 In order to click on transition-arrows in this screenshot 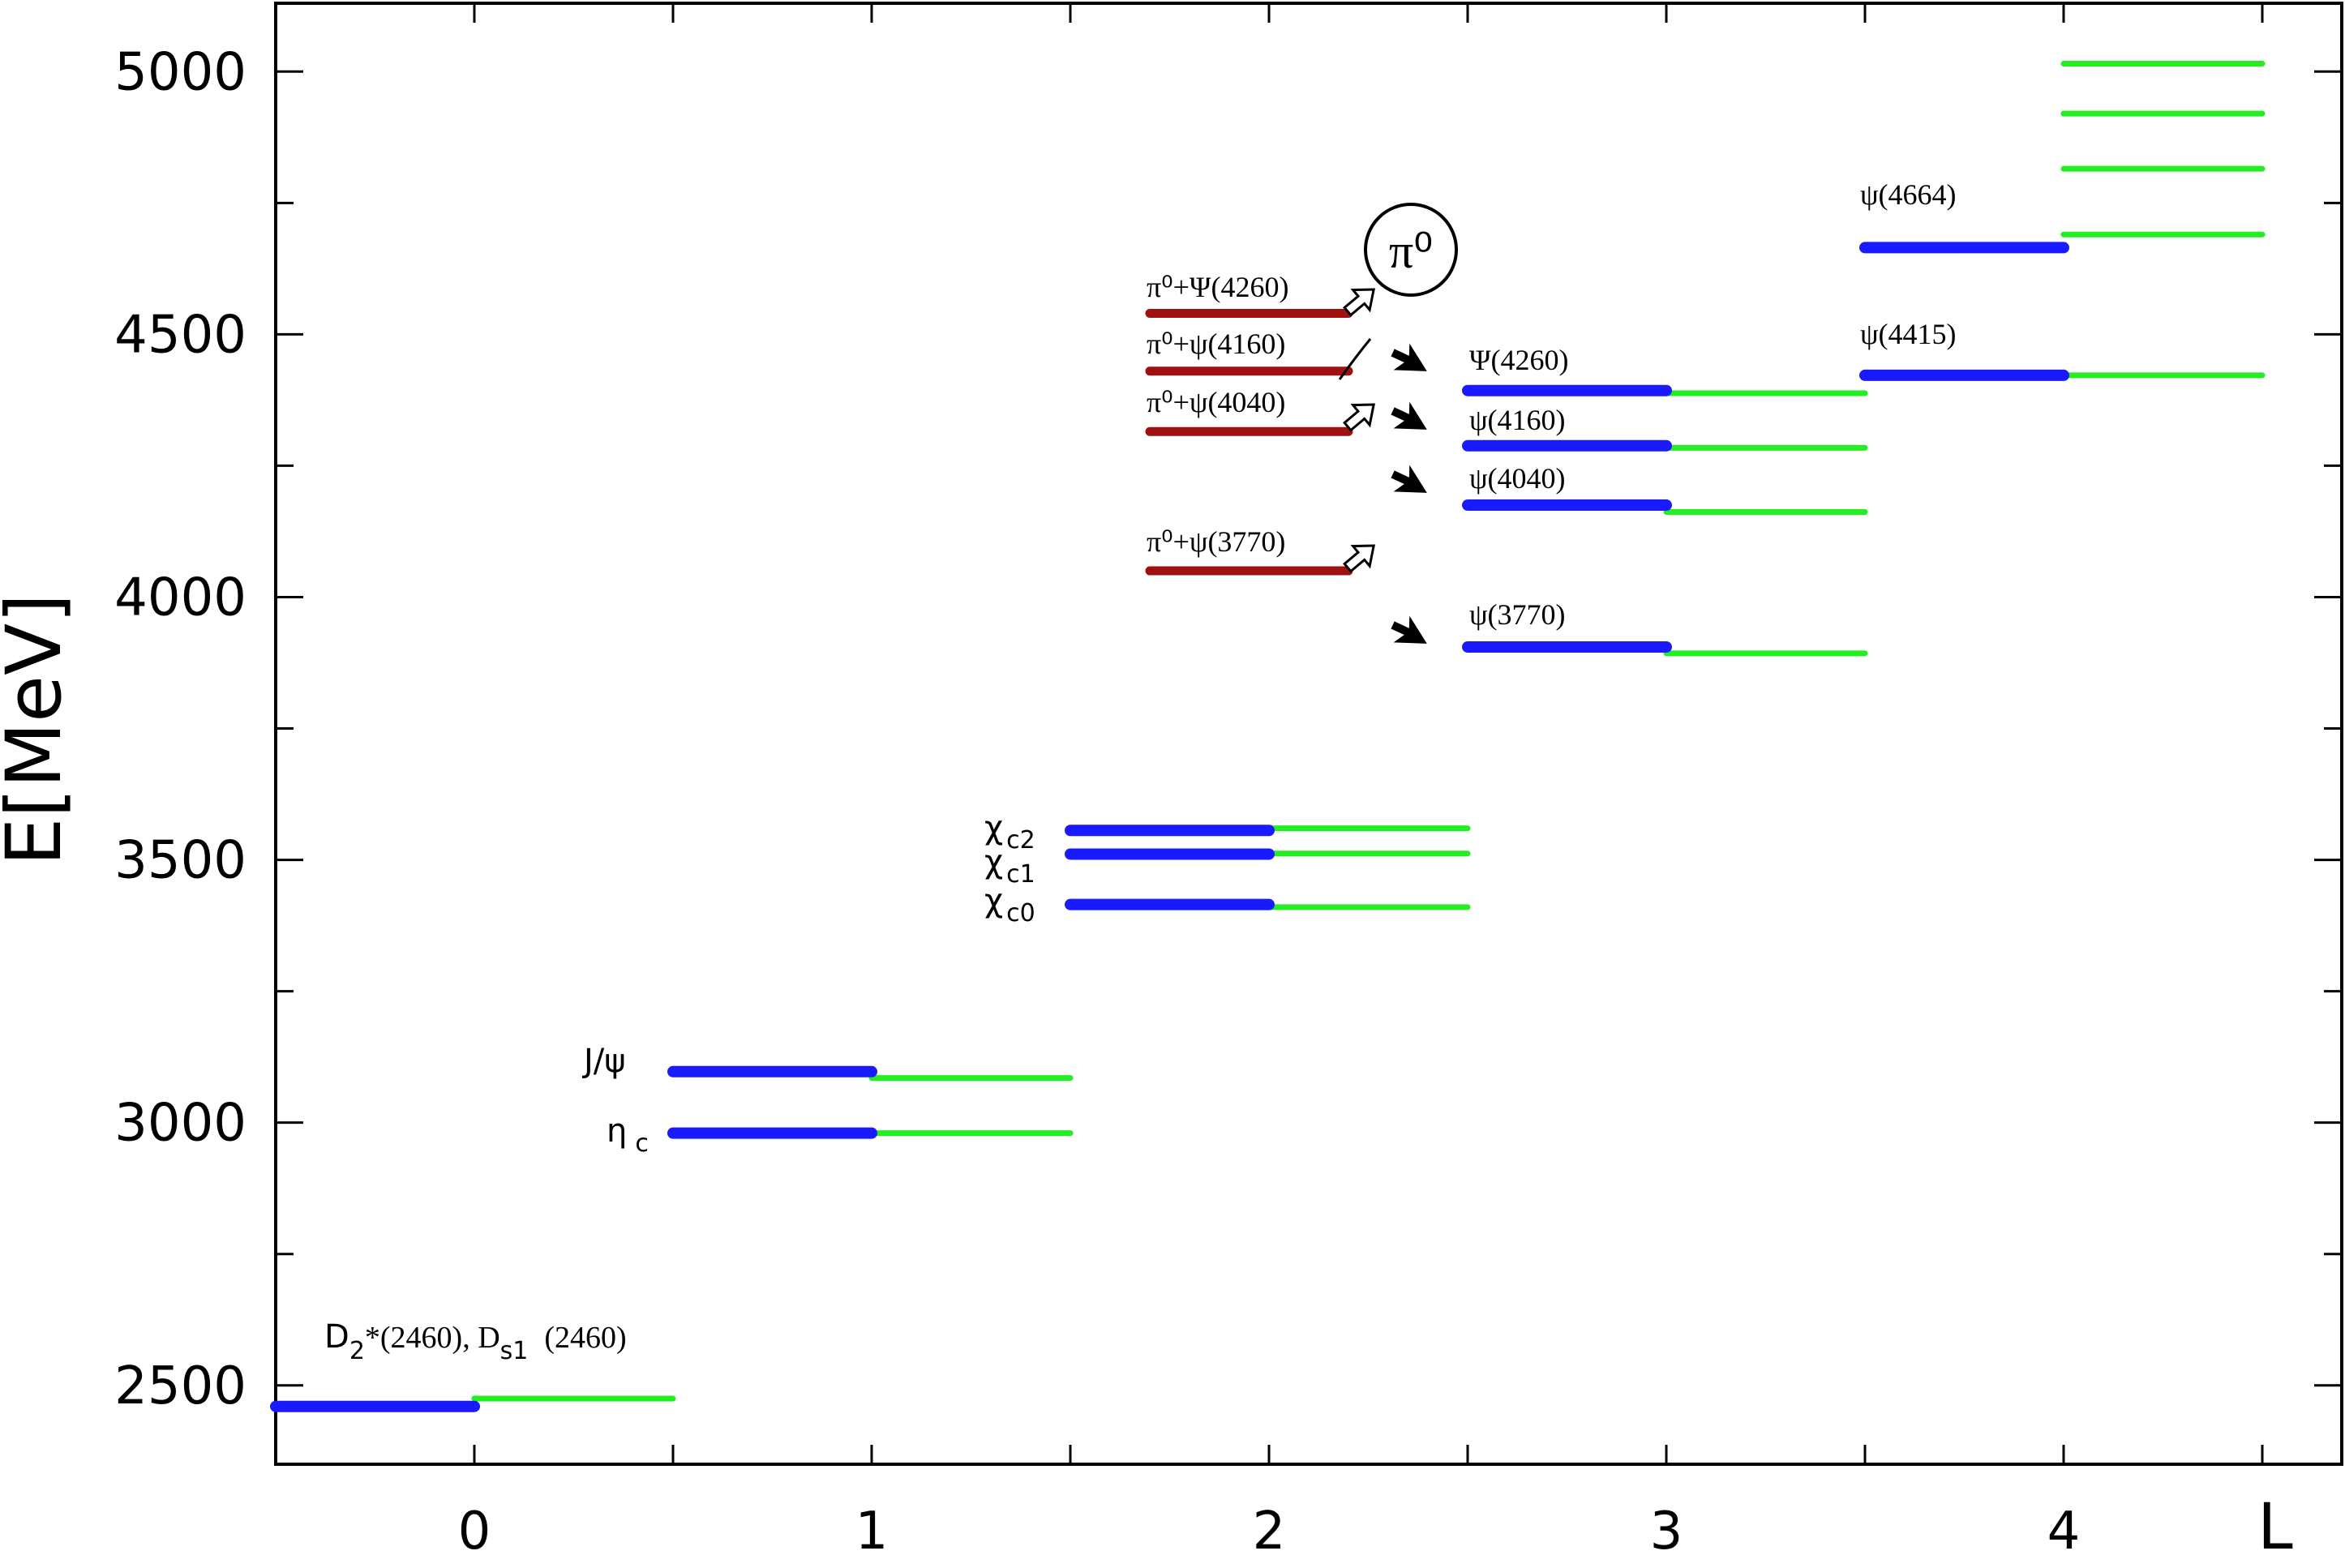, I will do `click(1382, 466)`.